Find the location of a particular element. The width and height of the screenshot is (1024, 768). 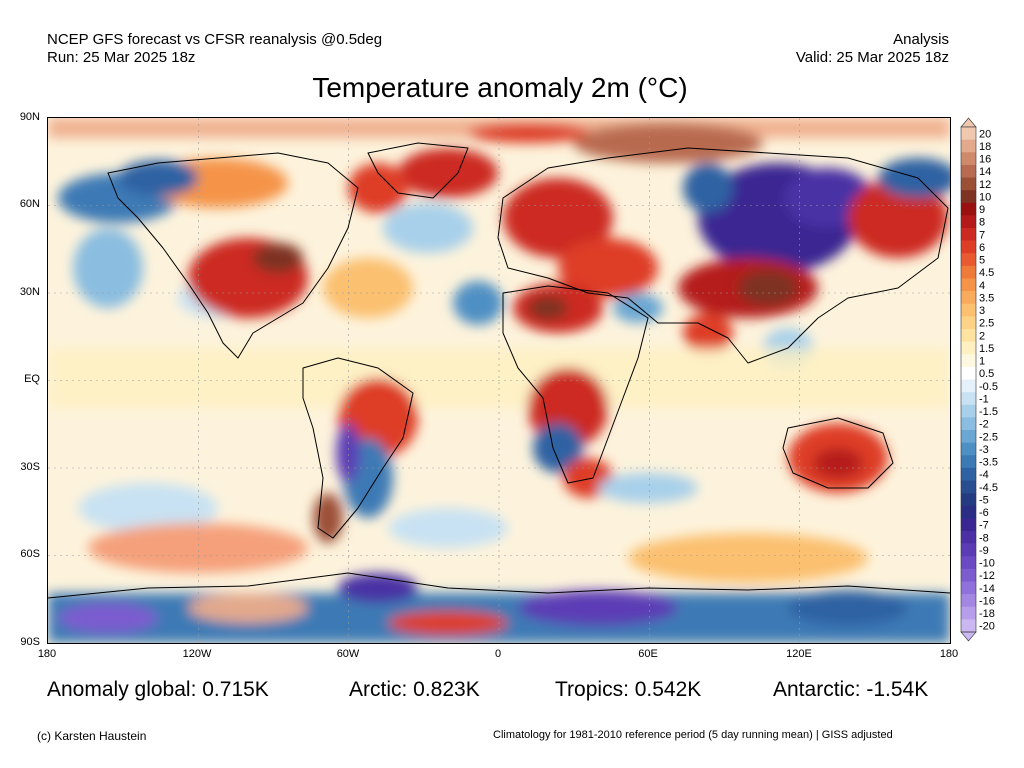

lat-label-eq: EQ is located at coordinates (32, 379).